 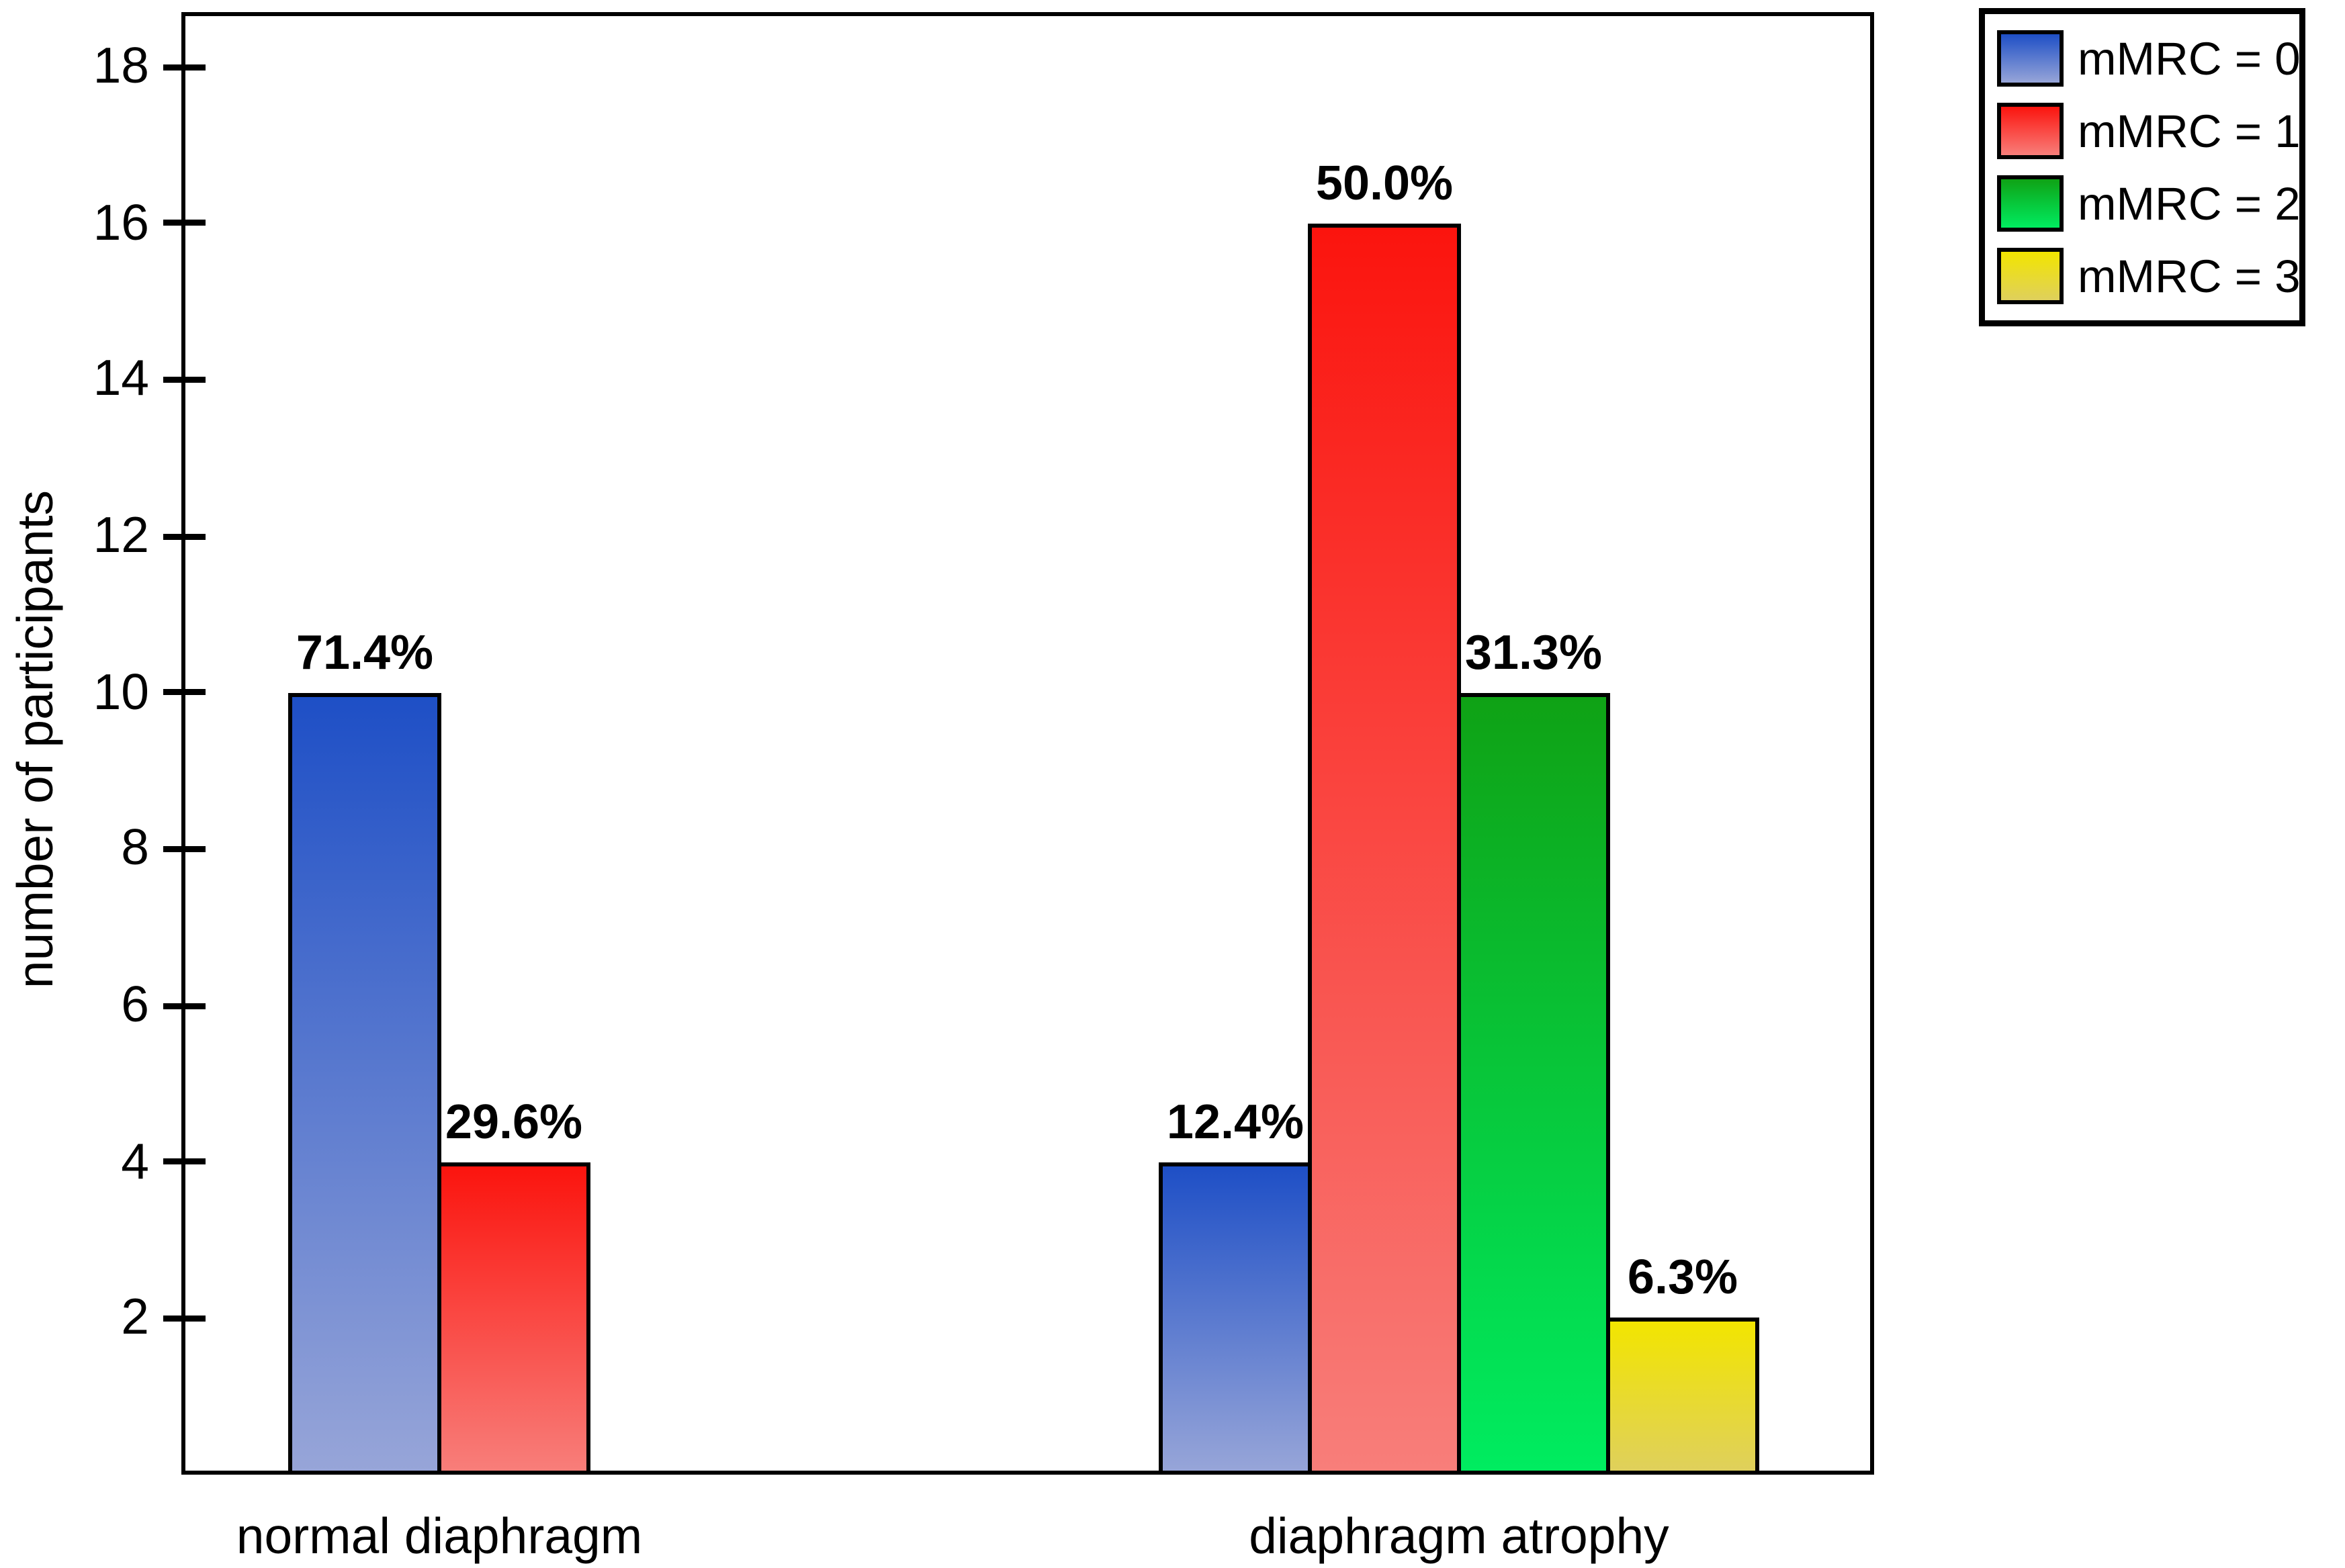 I want to click on legend-item-mmrc-0: mMRC = 0, so click(x=2149, y=58).